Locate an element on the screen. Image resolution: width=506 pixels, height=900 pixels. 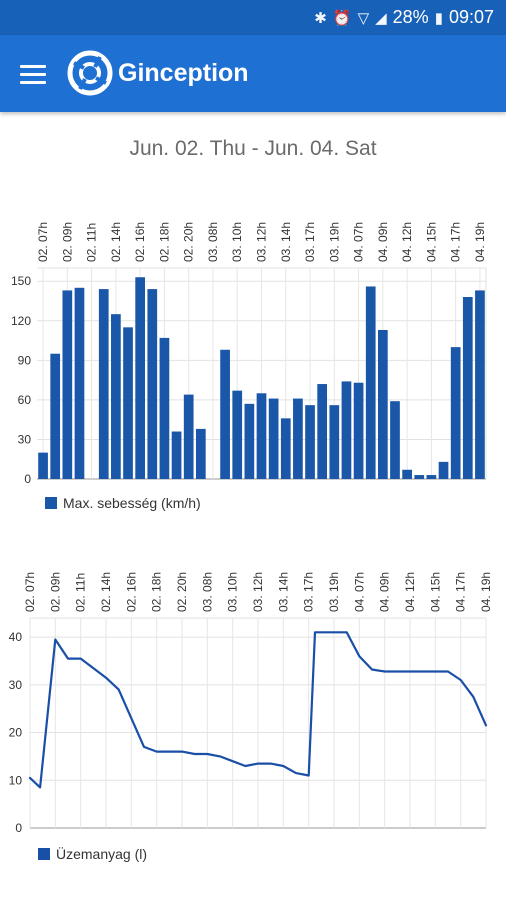
app-bar: Ginception is located at coordinates (253, 73).